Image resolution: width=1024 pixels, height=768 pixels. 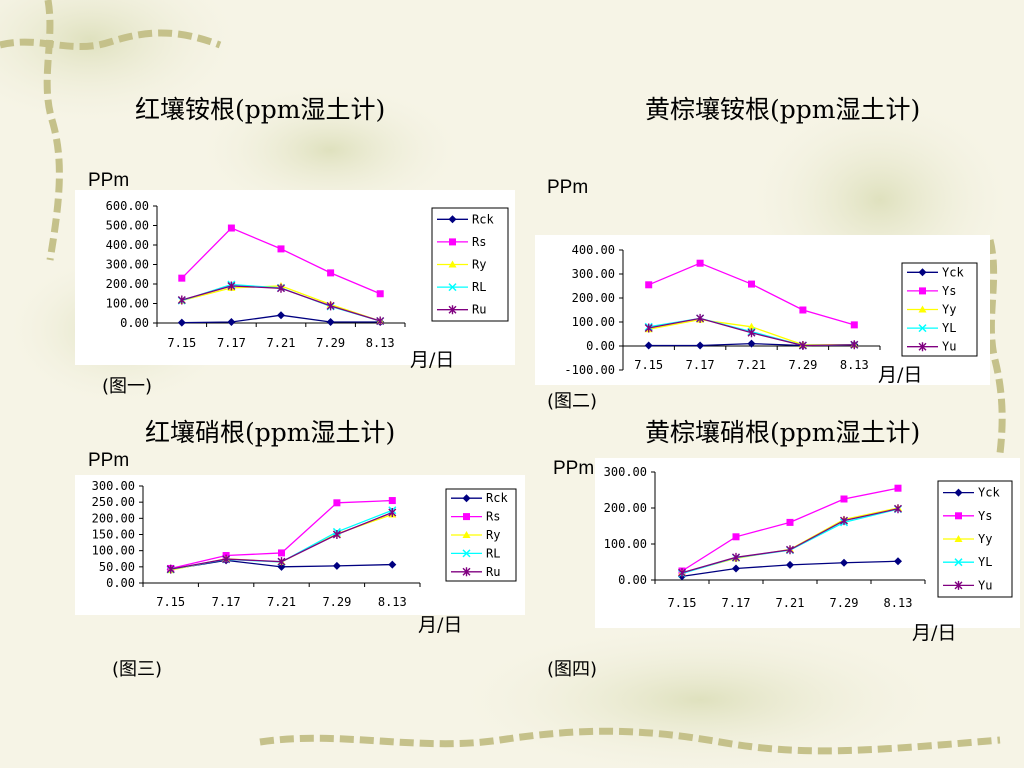 What do you see at coordinates (783, 432) in the screenshot?
I see `chart4-title: 黄棕壤硝根(ppm湿土计)` at bounding box center [783, 432].